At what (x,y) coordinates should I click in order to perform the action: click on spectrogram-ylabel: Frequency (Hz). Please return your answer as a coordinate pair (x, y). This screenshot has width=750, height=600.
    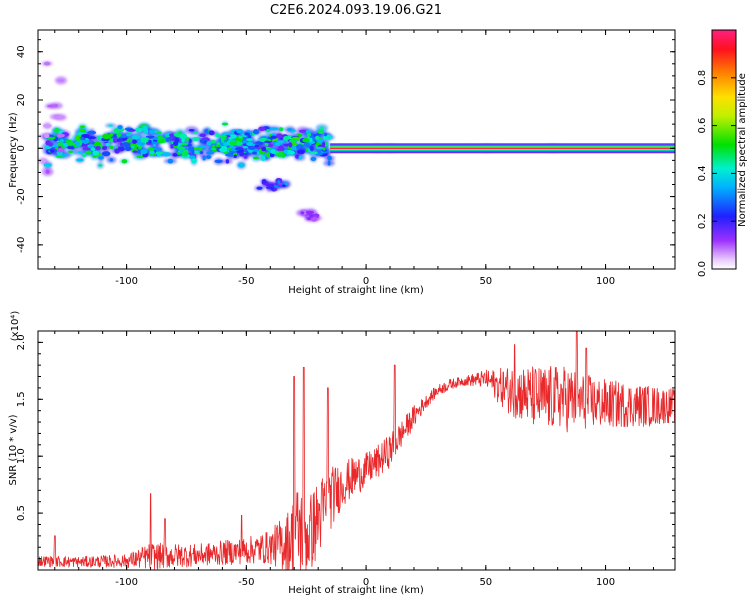
    Looking at the image, I should click on (13, 150).